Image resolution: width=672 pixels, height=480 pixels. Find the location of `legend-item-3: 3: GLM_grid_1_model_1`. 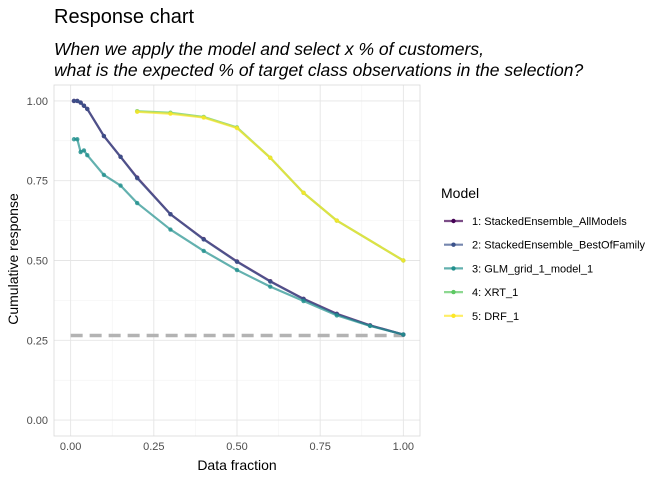

legend-item-3: 3: GLM_grid_1_model_1 is located at coordinates (518, 269).